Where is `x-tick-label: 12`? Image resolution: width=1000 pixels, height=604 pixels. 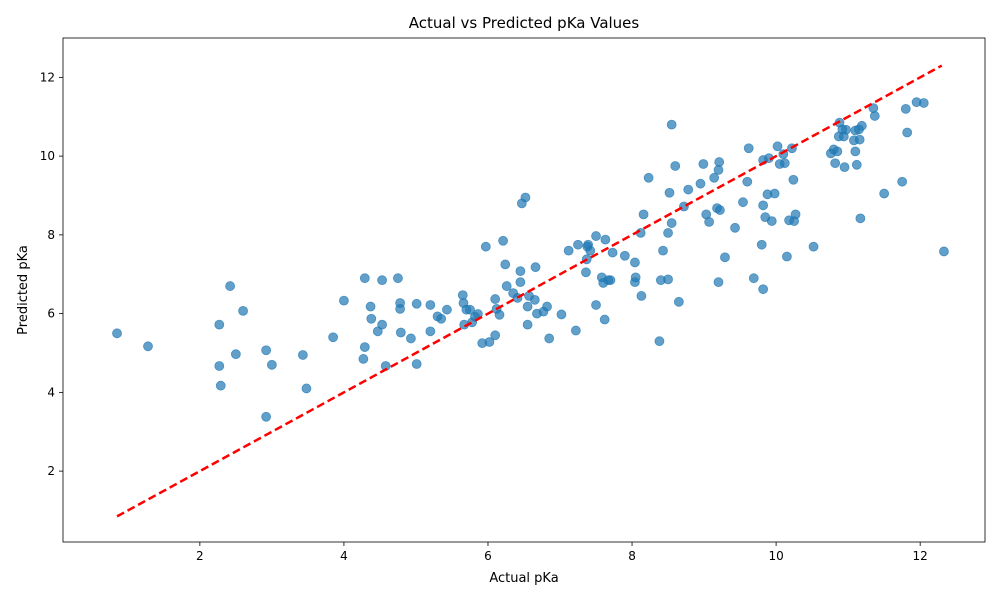
x-tick-label: 12 is located at coordinates (920, 556).